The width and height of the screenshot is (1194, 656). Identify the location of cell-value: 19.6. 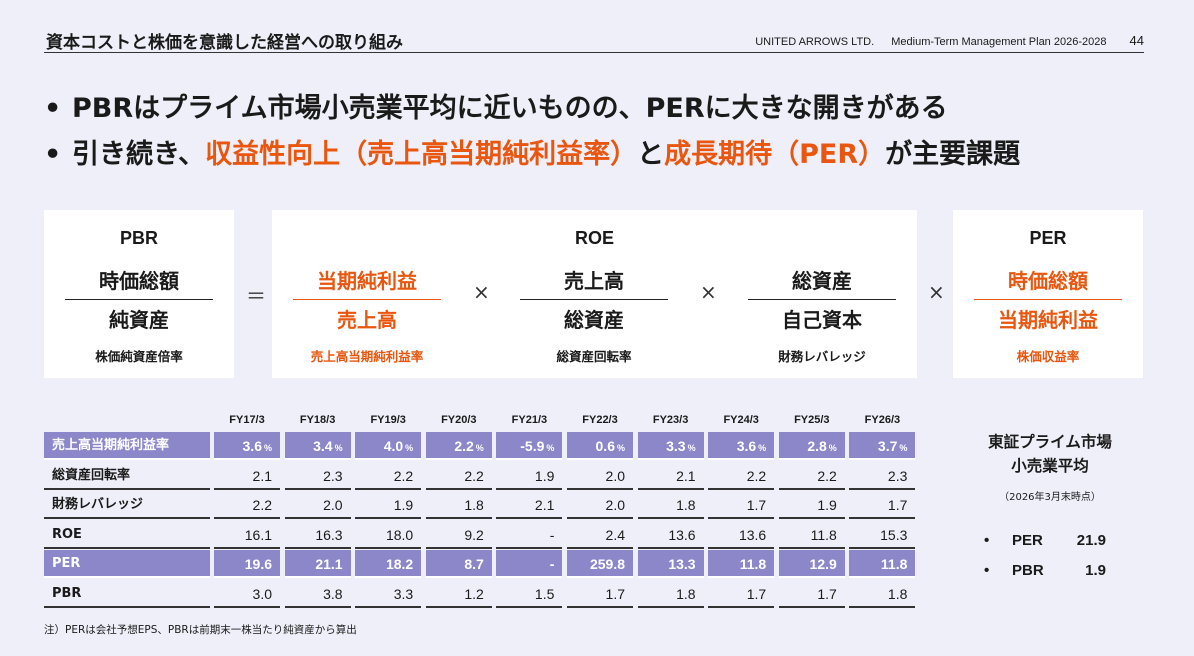
(258, 564).